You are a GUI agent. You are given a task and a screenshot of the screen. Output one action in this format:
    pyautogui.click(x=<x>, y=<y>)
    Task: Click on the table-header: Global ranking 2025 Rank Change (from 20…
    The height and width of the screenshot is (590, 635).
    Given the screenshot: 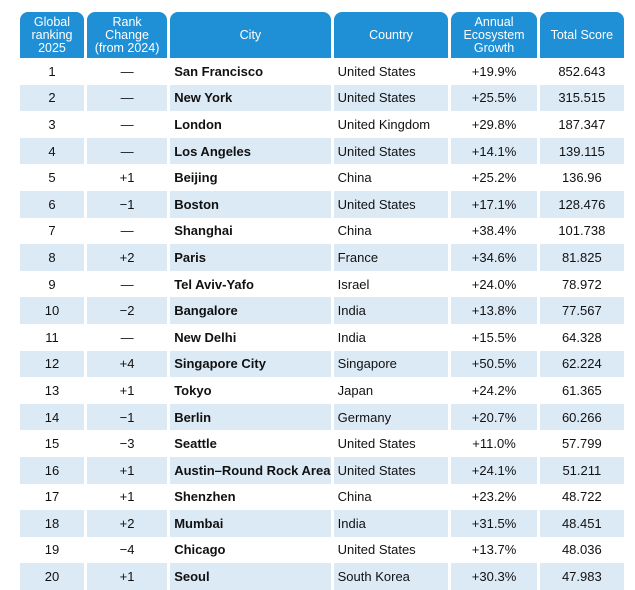 What is the action you would take?
    pyautogui.click(x=322, y=35)
    